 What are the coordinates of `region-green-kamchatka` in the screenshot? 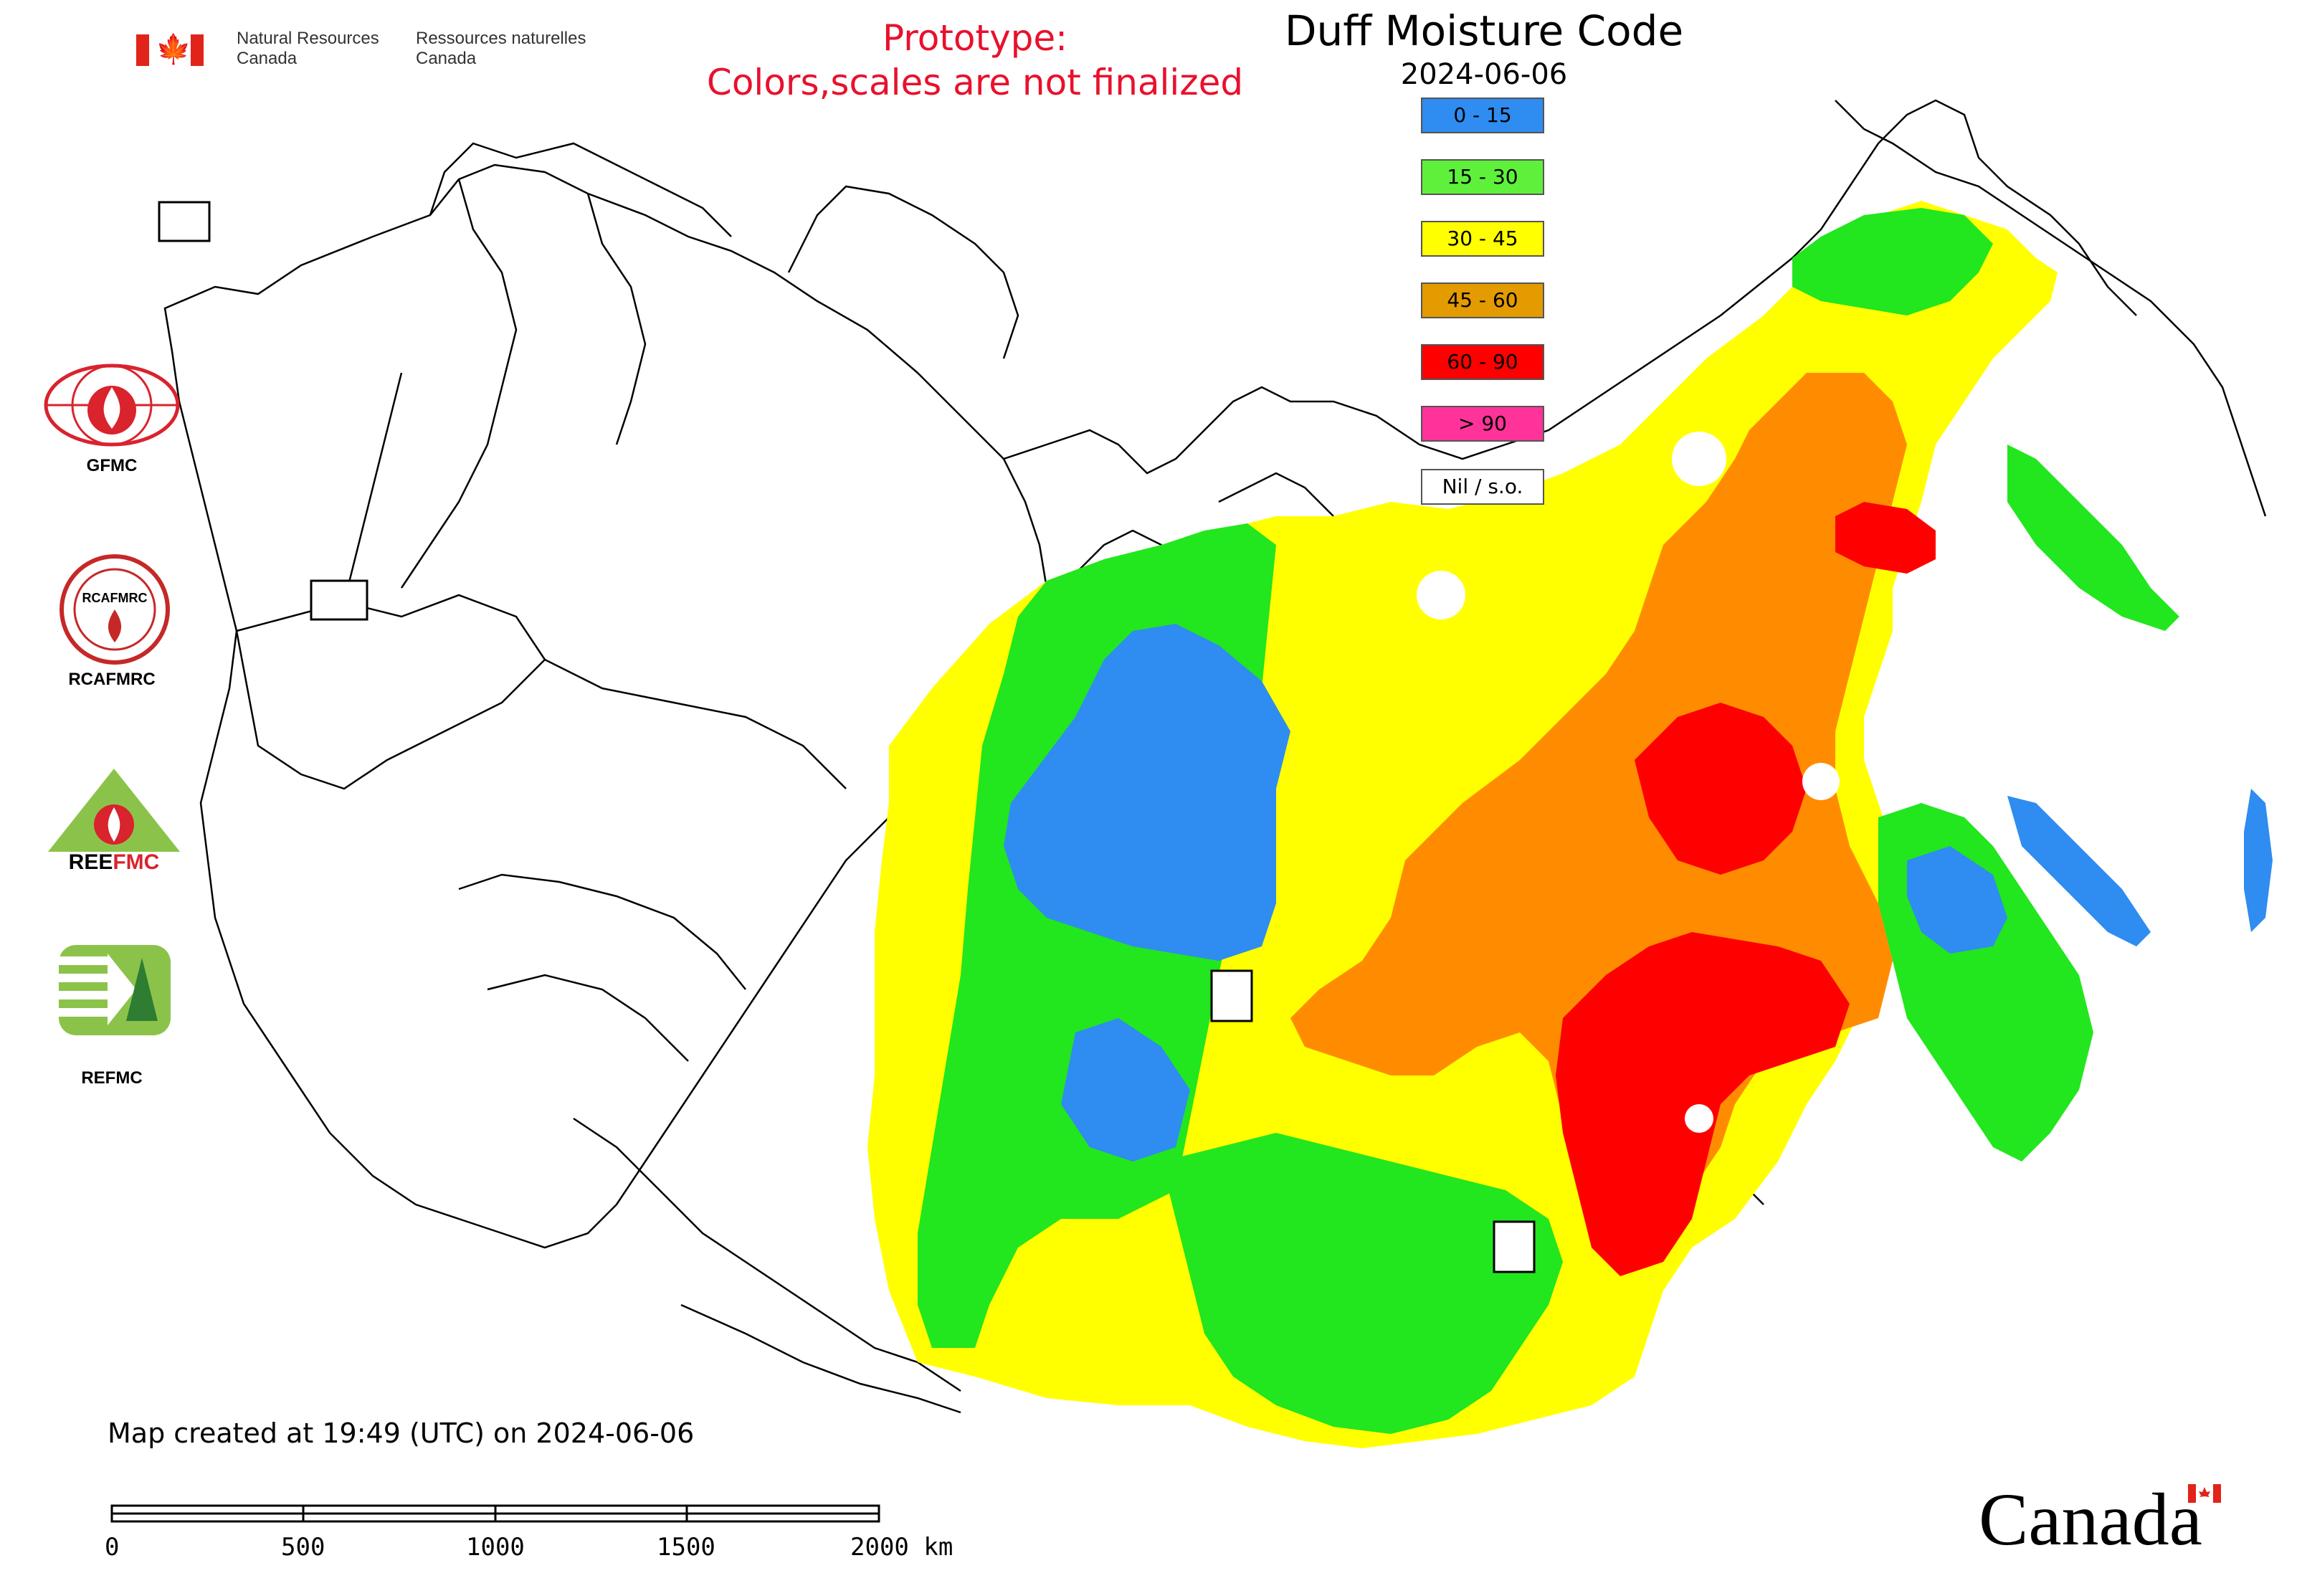 It's located at (2093, 538).